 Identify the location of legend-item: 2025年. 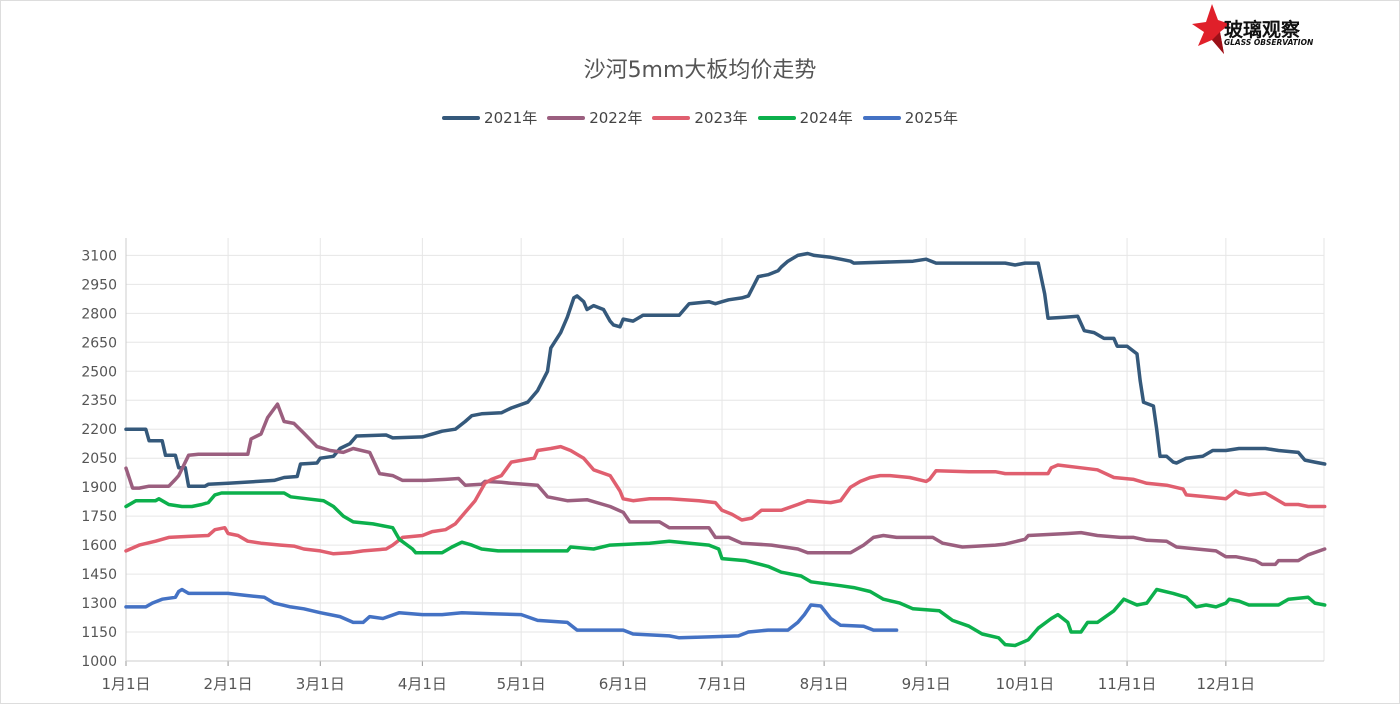
(910, 117).